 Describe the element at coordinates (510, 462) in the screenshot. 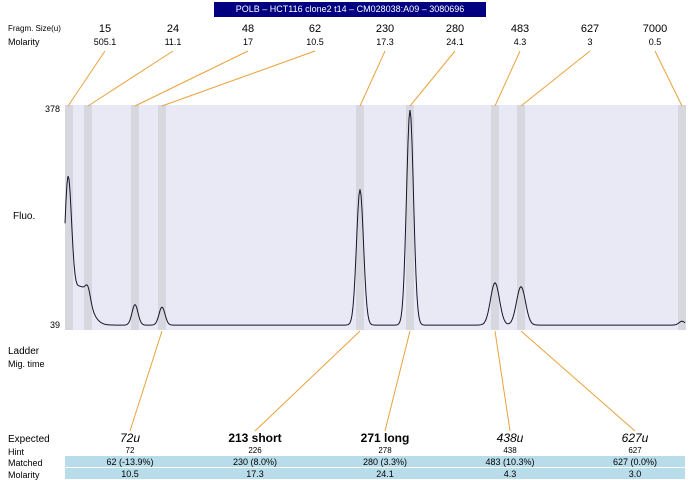

I see `matched-value: 483 (10.3%)` at that location.